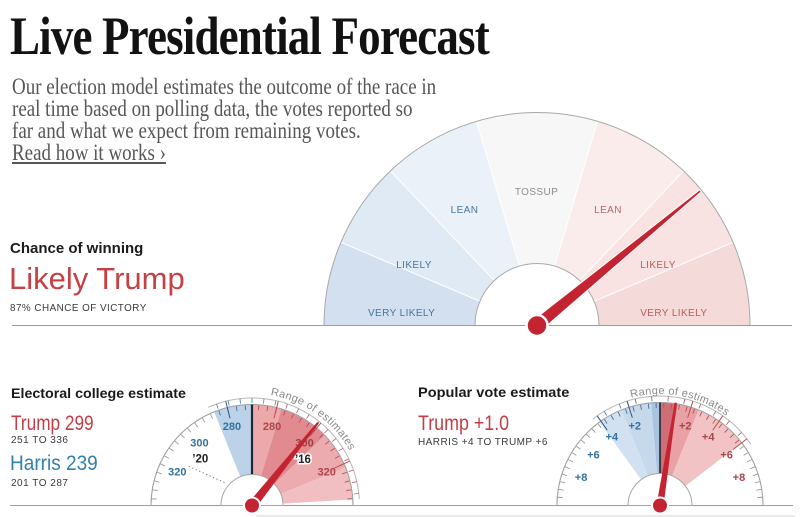 The width and height of the screenshot is (800, 517). Describe the element at coordinates (200, 459) in the screenshot. I see `svg-text: ’20` at that location.